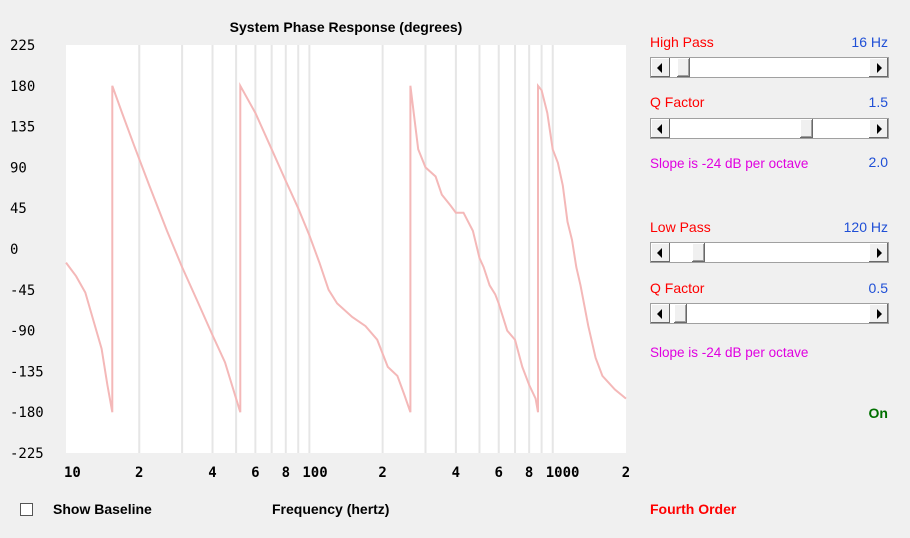  I want to click on low-pass-left-button, so click(660, 252).